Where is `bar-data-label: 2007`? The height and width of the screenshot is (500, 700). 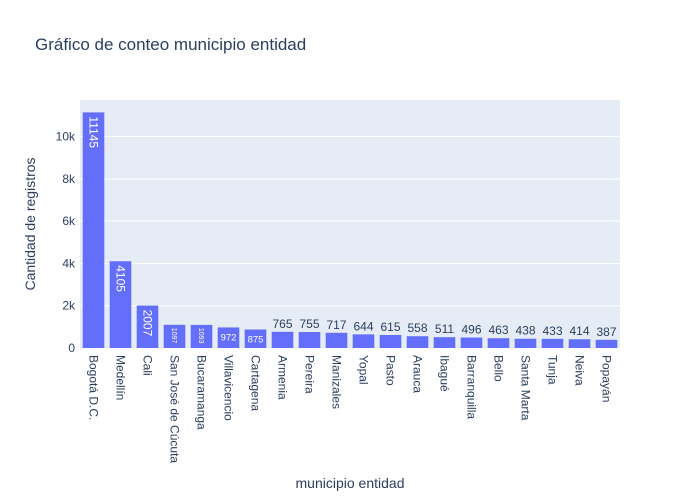
bar-data-label: 2007 is located at coordinates (148, 323).